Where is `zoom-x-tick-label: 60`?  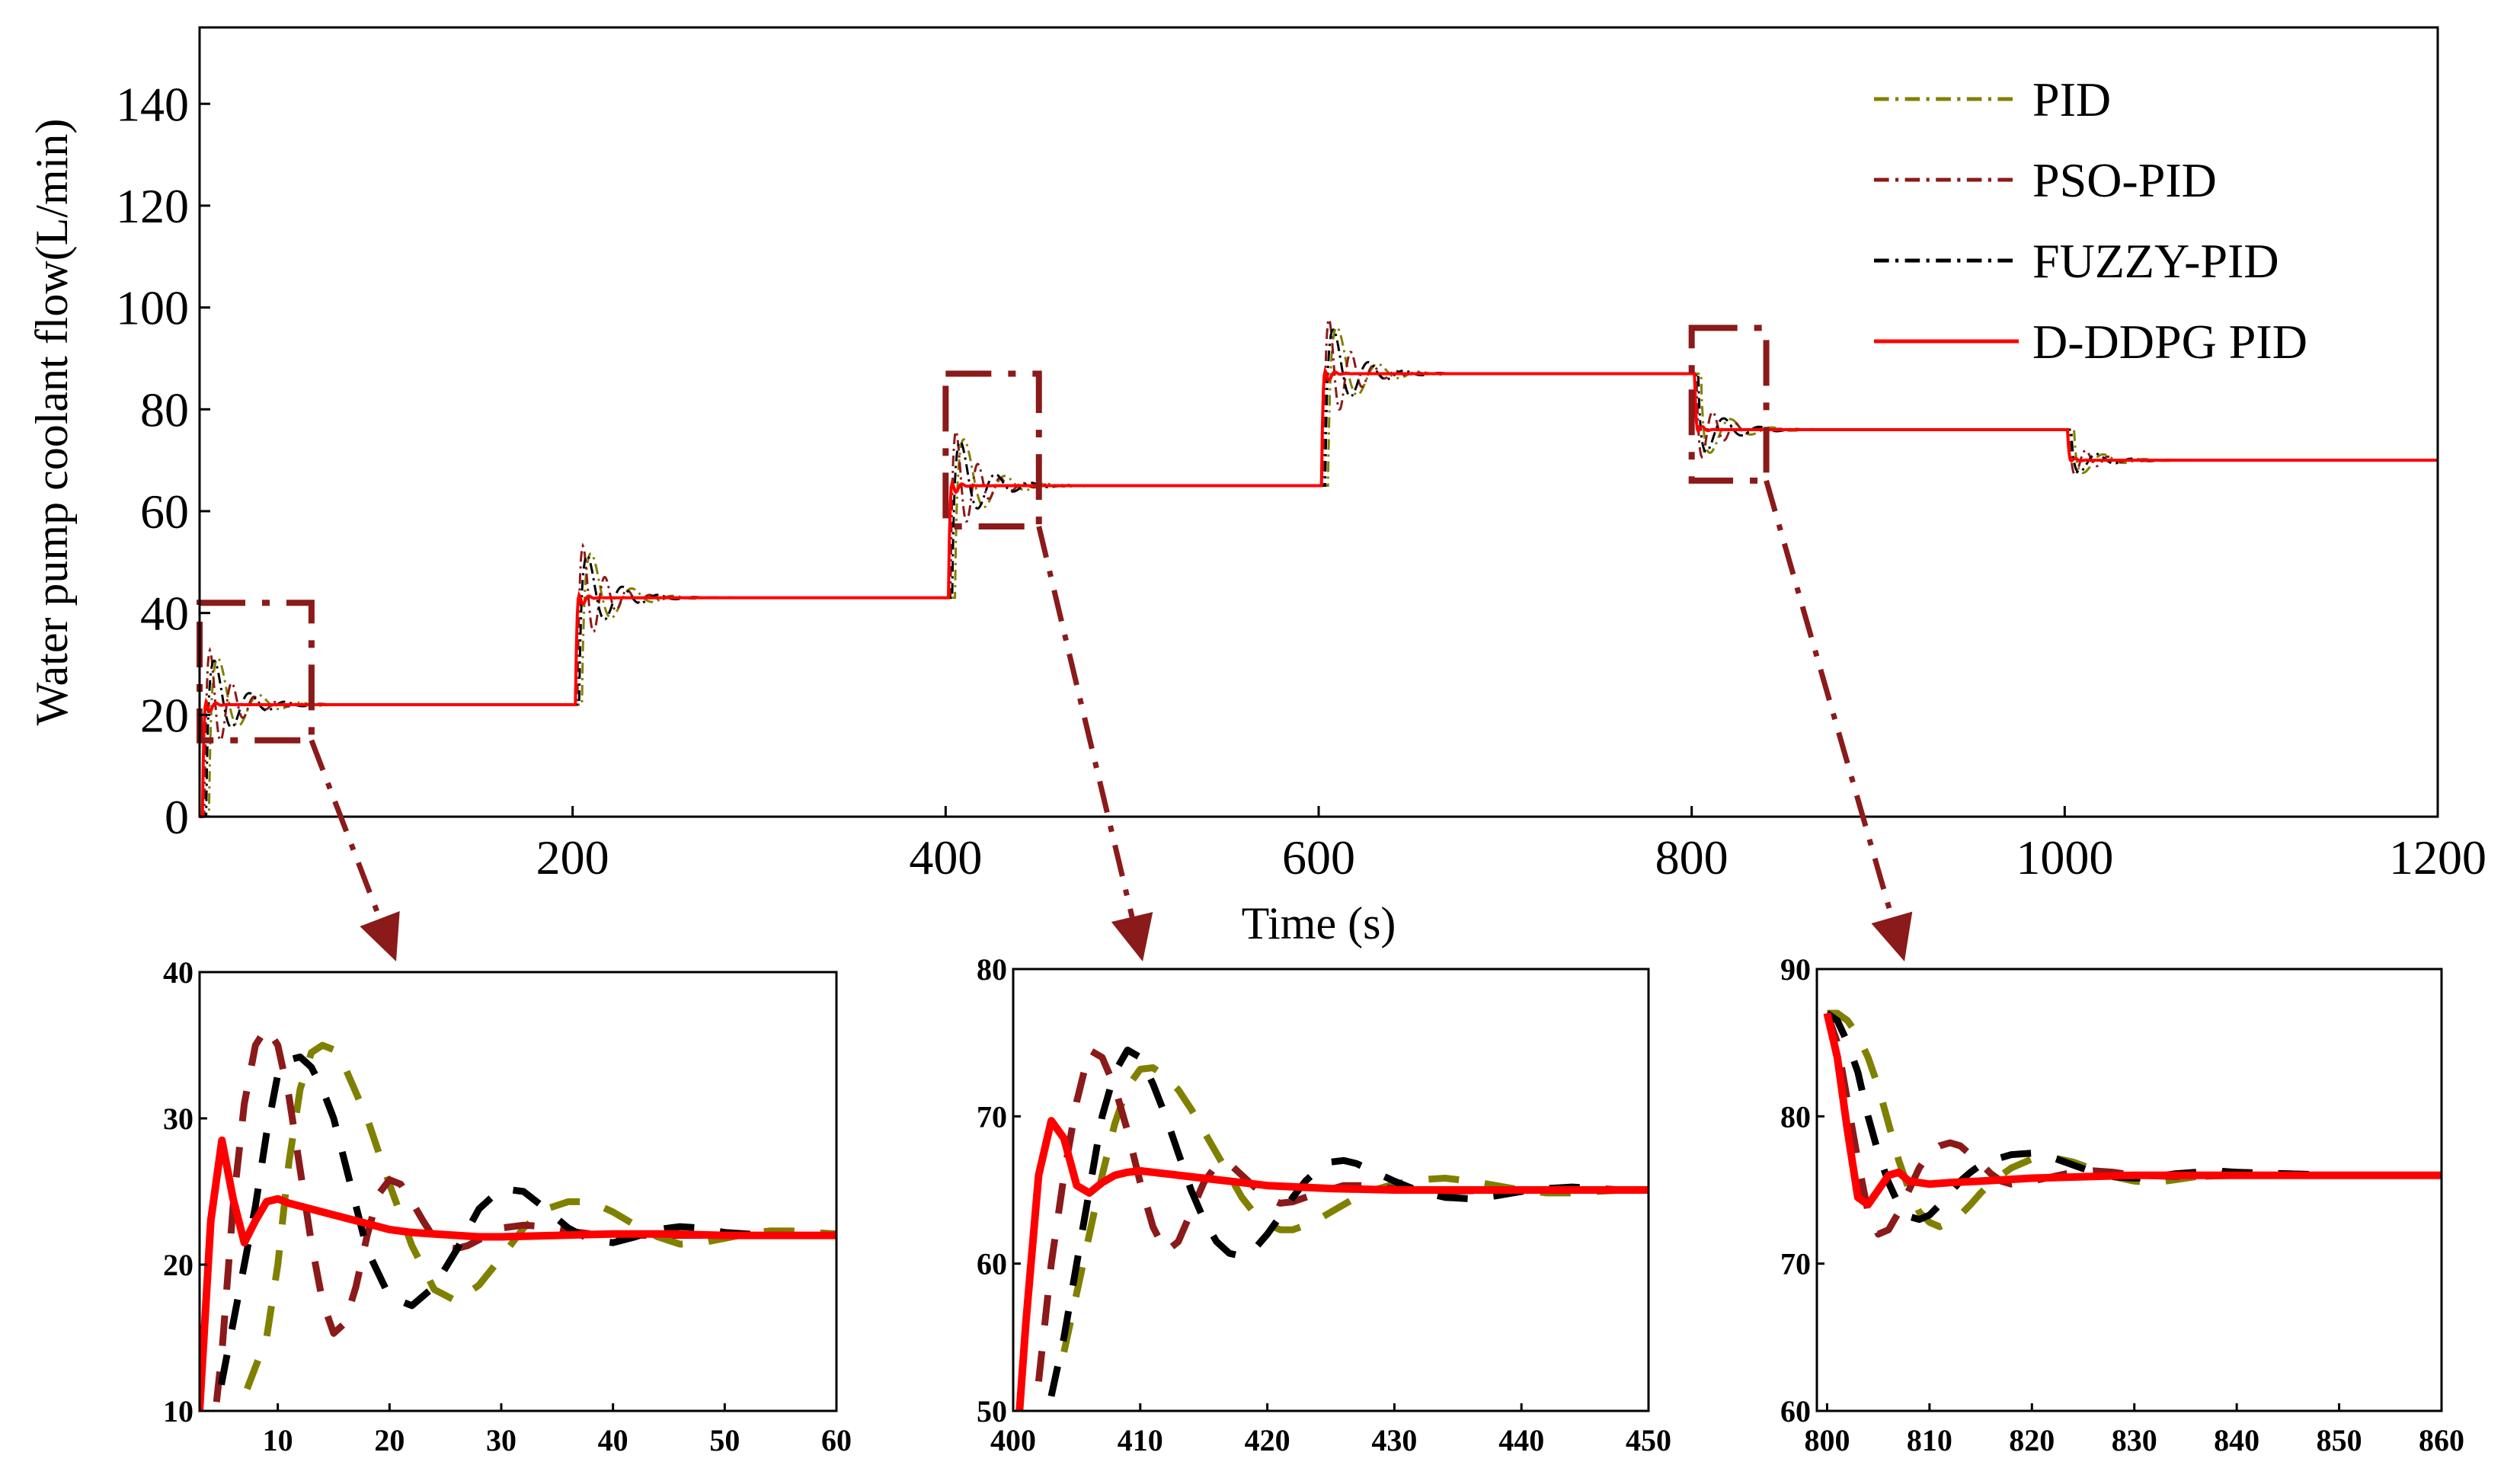 zoom-x-tick-label: 60 is located at coordinates (836, 1440).